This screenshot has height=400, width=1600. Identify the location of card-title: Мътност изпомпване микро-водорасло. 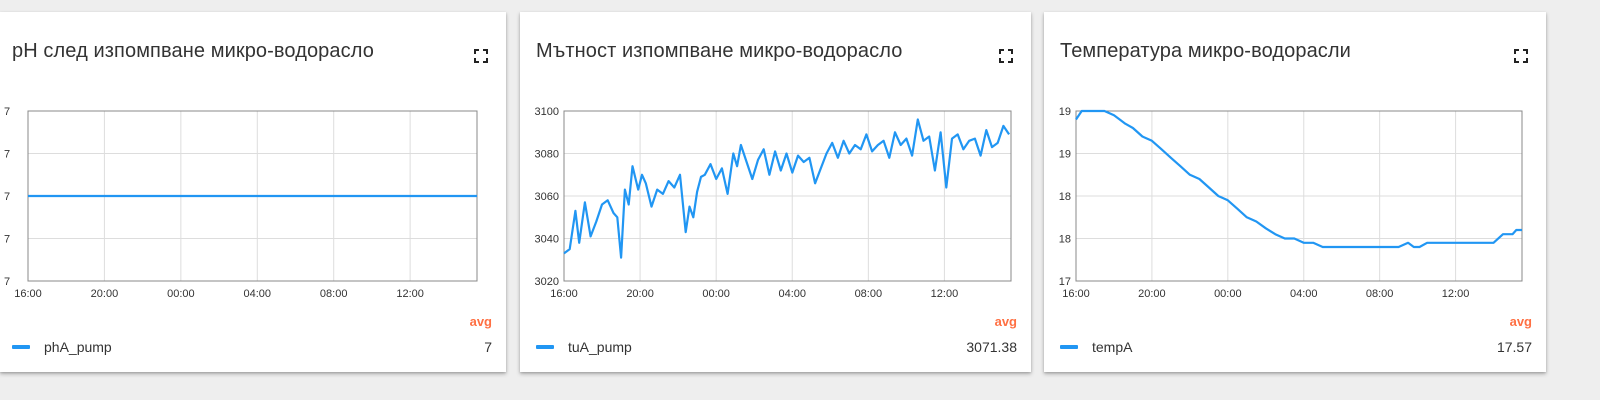
(719, 51).